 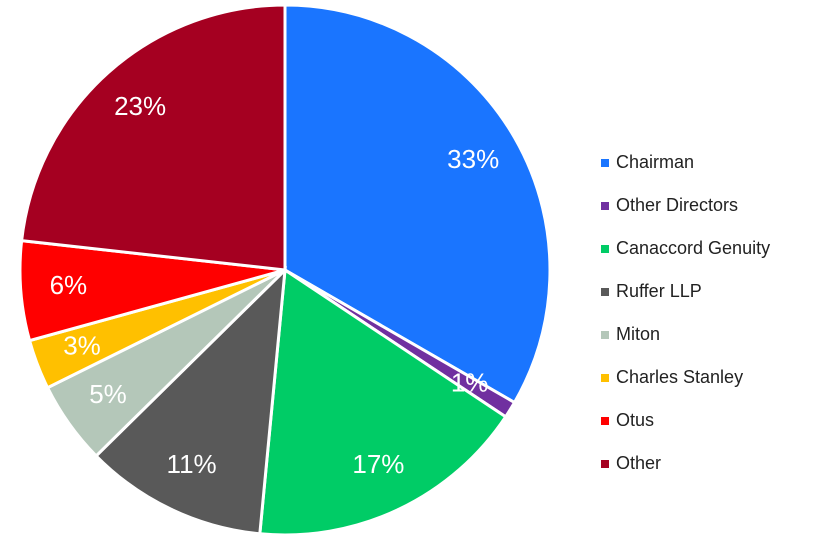 What do you see at coordinates (140, 106) in the screenshot?
I see `slice-label: 23%` at bounding box center [140, 106].